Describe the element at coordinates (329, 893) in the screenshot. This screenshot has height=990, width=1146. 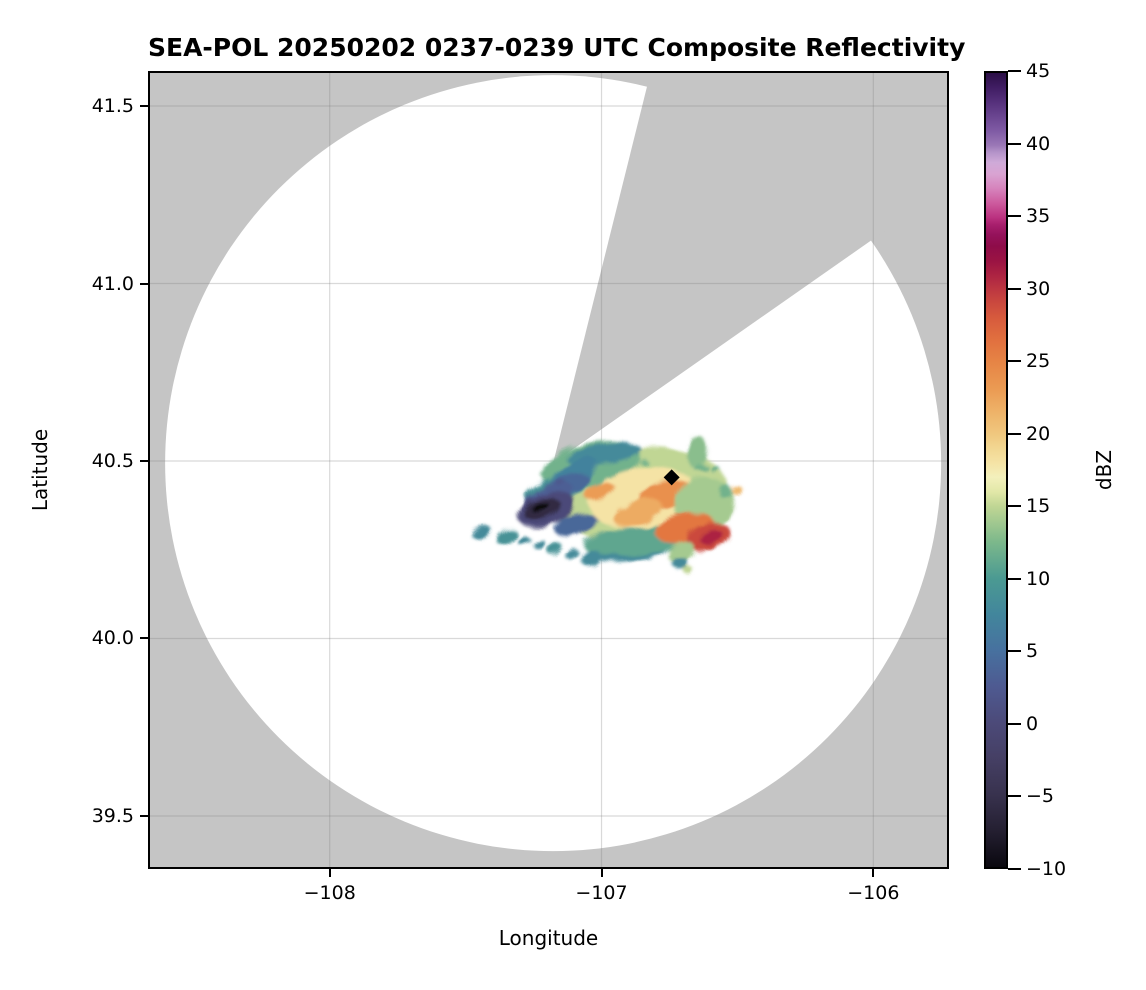
I see `x-axis-tick-label: −108` at that location.